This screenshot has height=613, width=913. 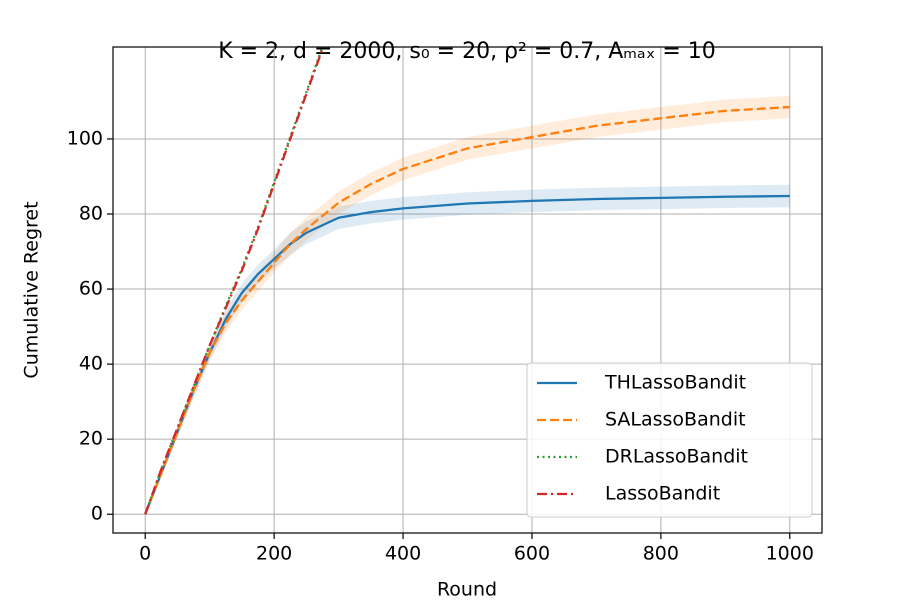 What do you see at coordinates (32, 289) in the screenshot?
I see `y-axis-label: Cumulative Regret` at bounding box center [32, 289].